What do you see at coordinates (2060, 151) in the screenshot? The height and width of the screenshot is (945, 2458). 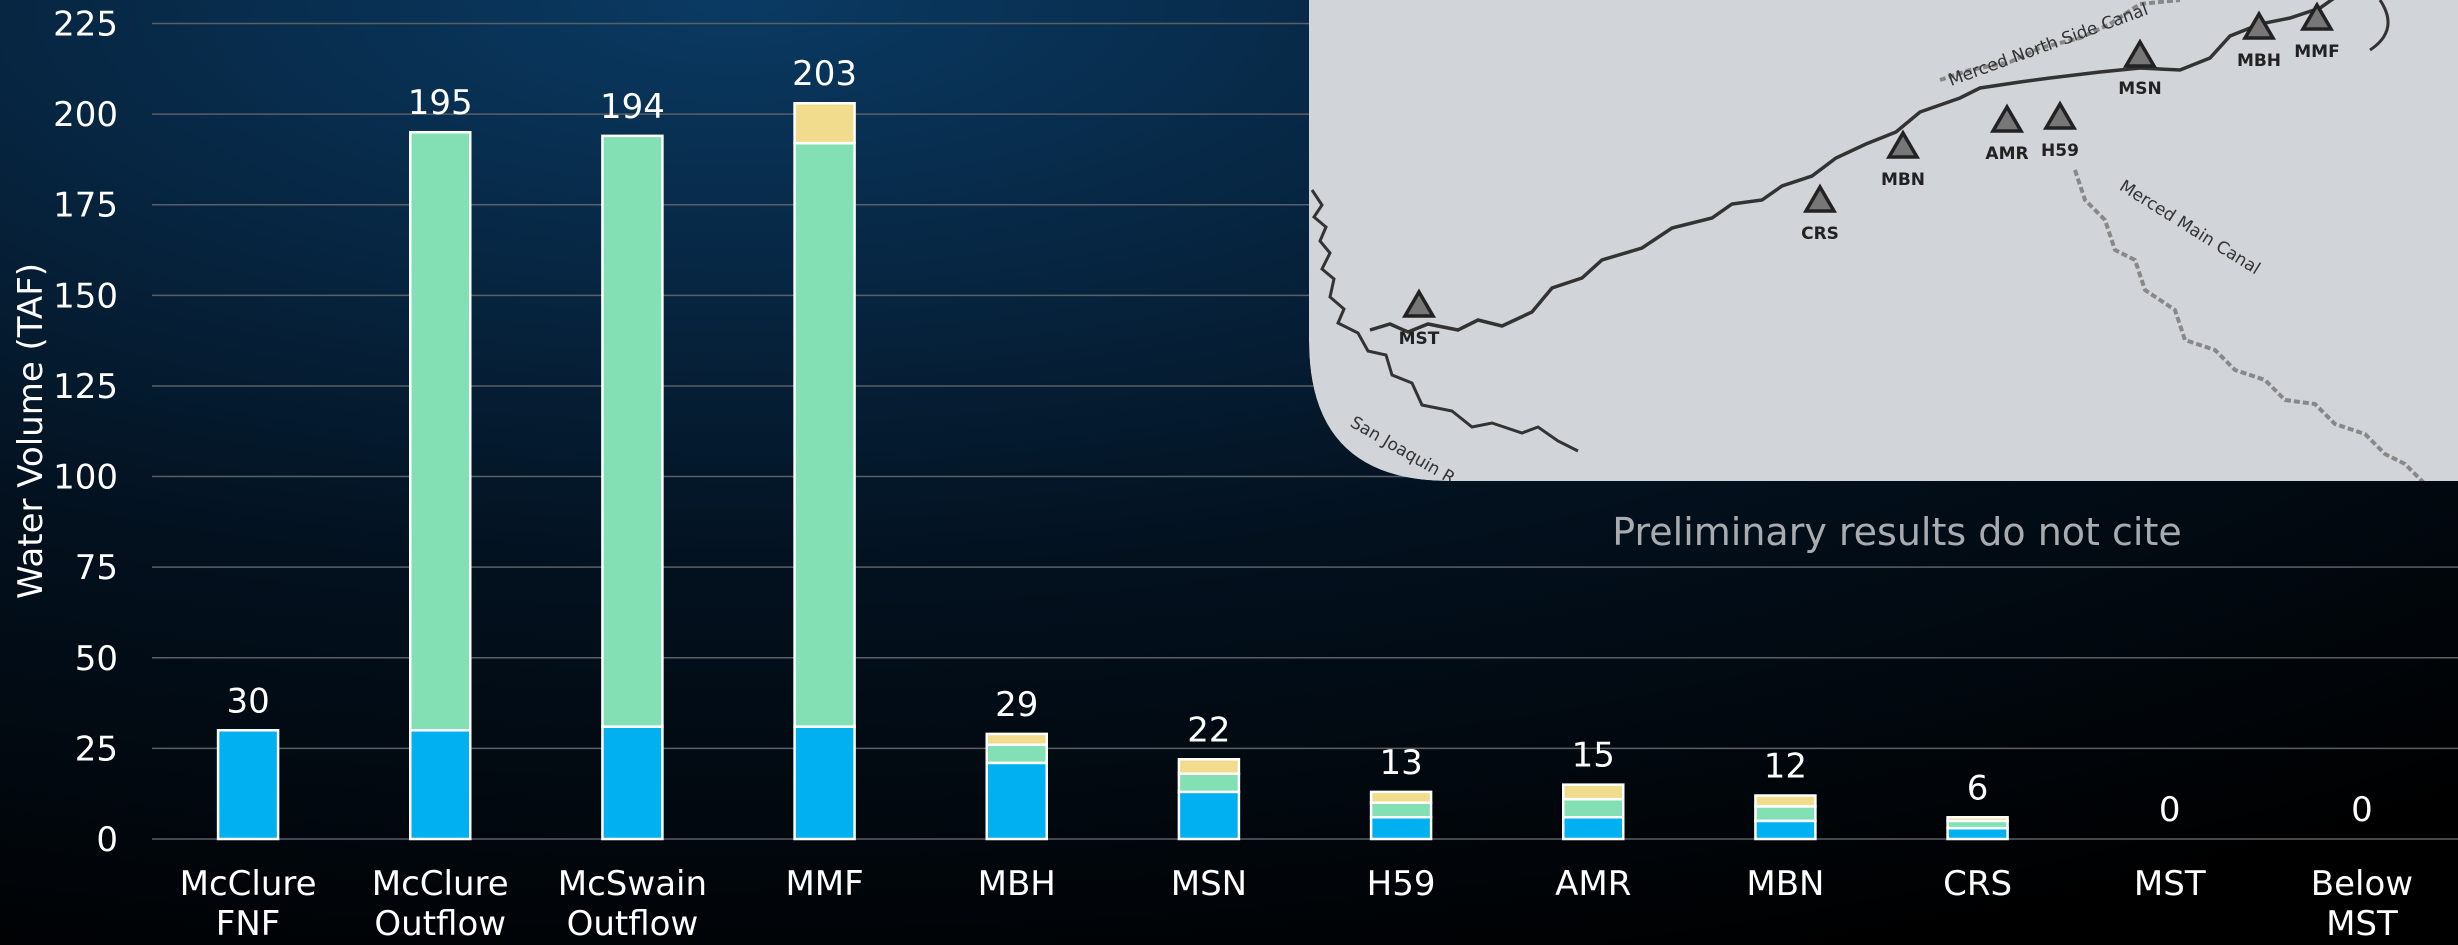 I see `station-label: H59` at bounding box center [2060, 151].